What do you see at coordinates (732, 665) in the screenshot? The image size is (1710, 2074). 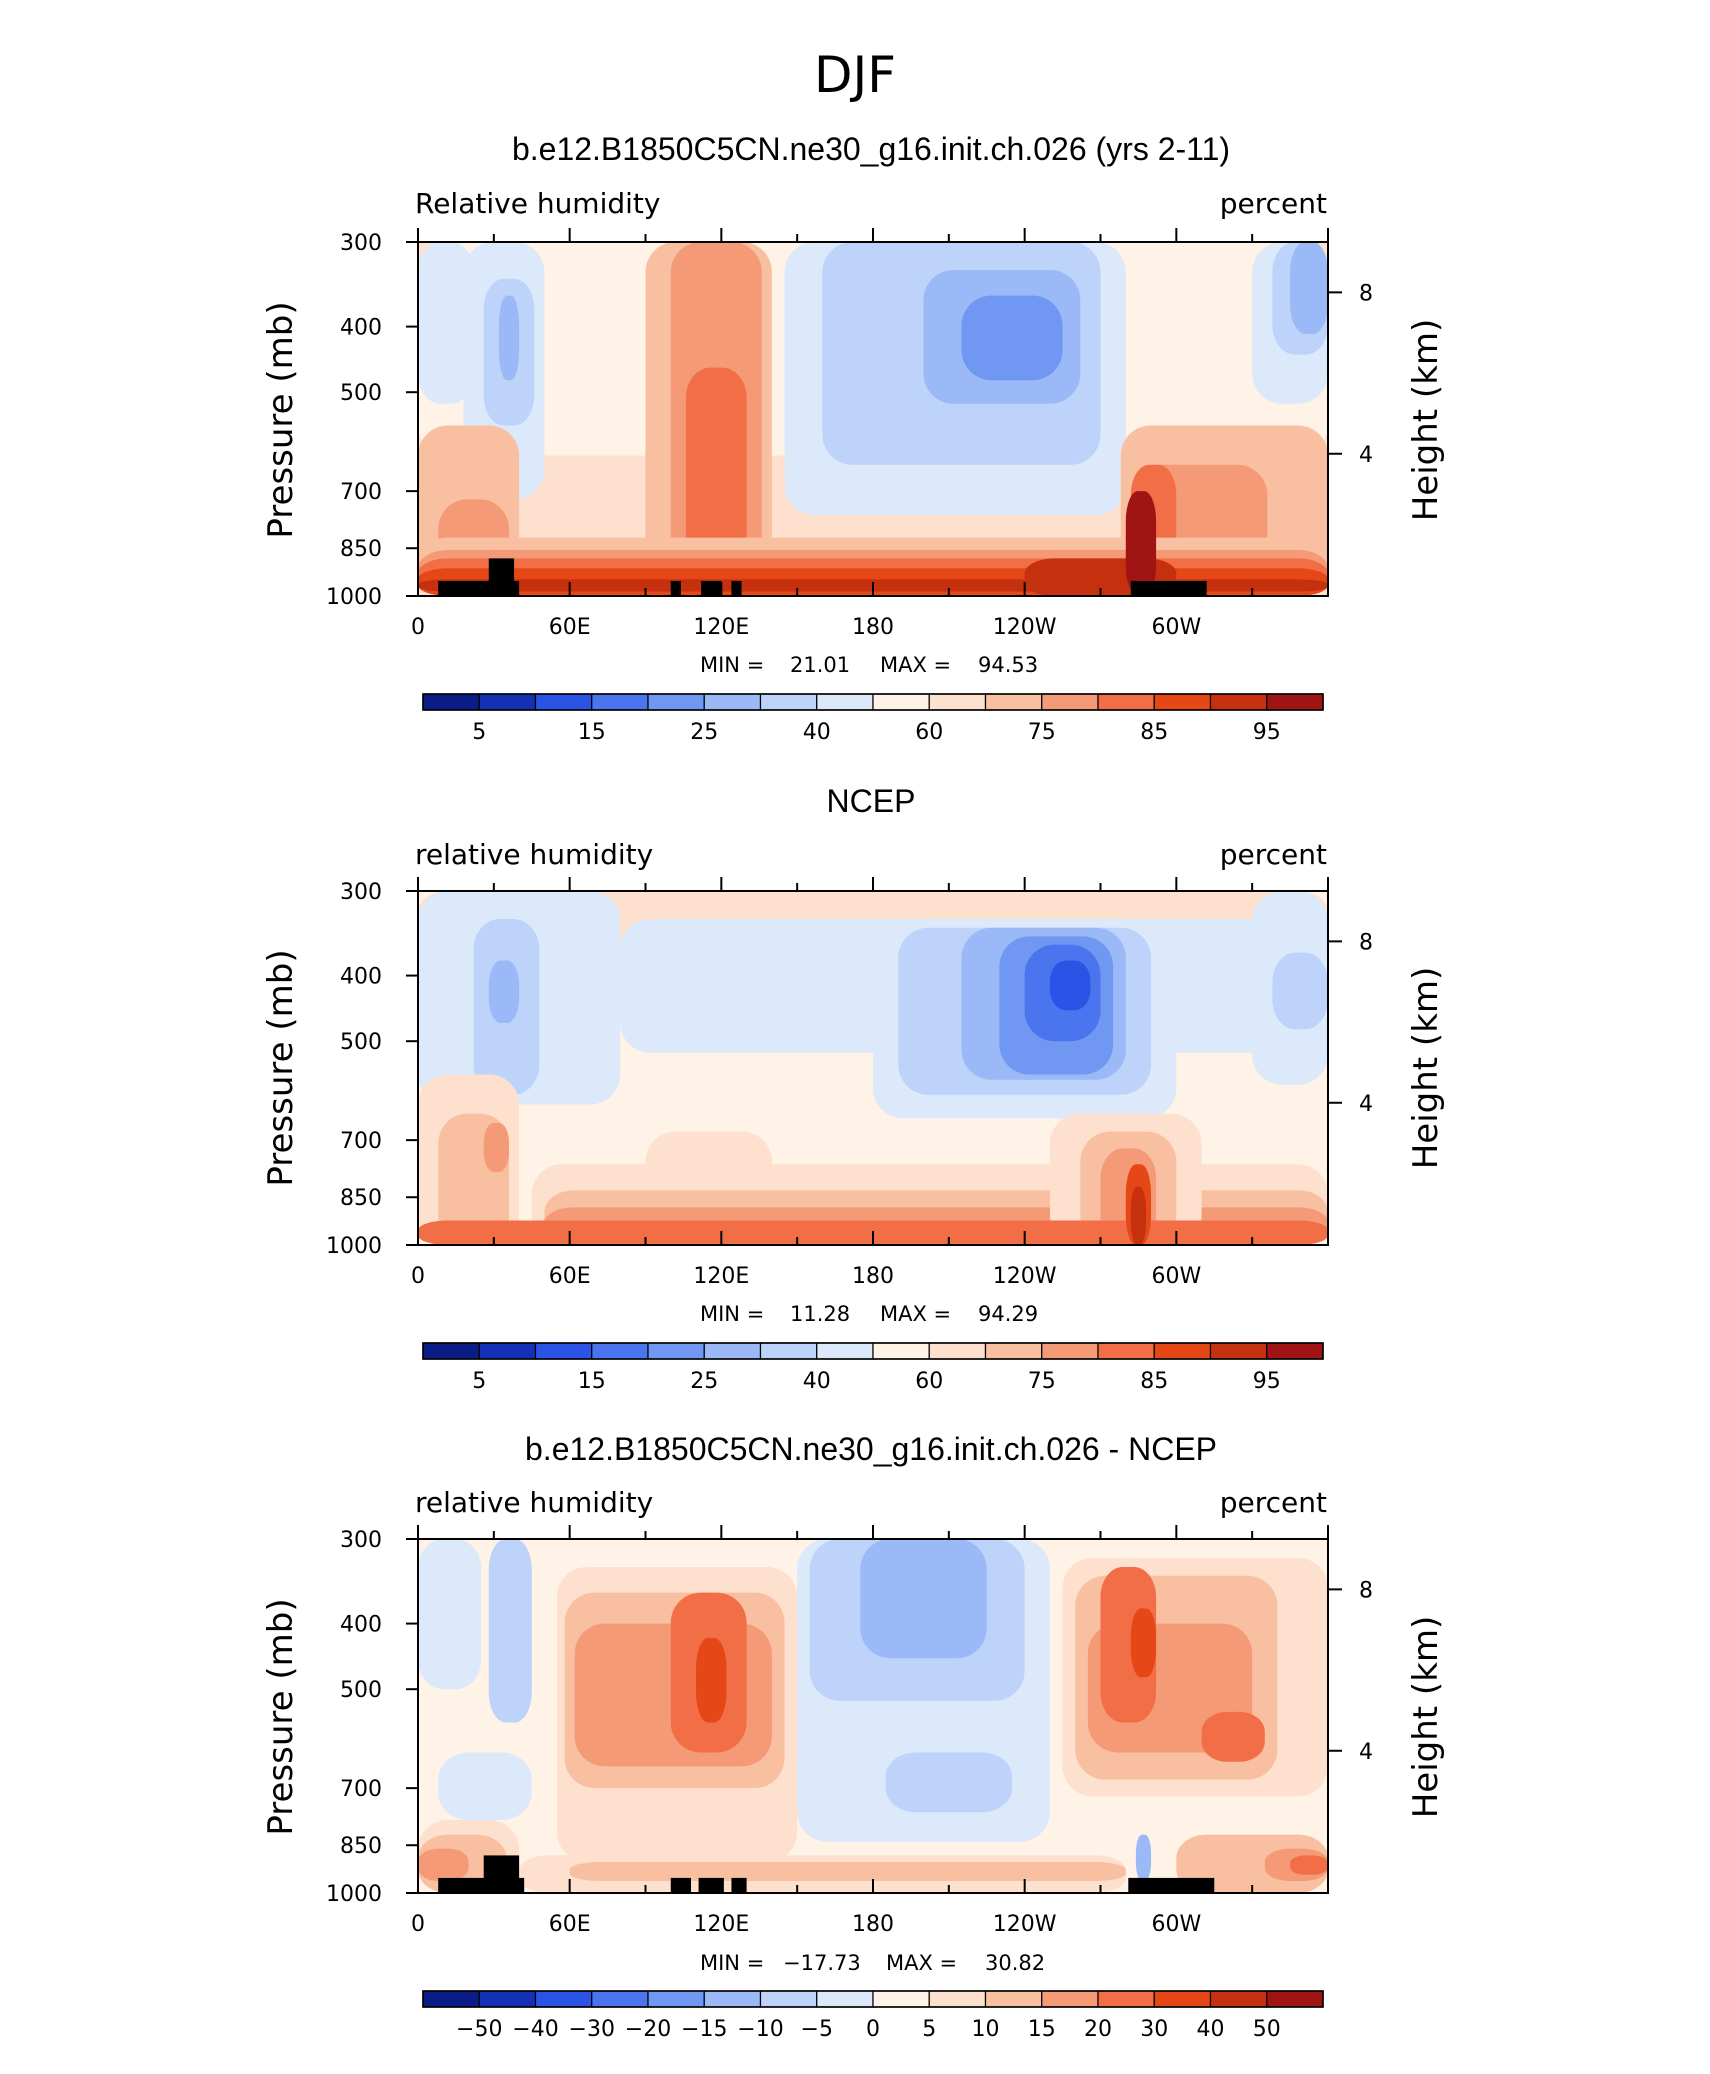 I see `panel-1-min-label: MIN =` at bounding box center [732, 665].